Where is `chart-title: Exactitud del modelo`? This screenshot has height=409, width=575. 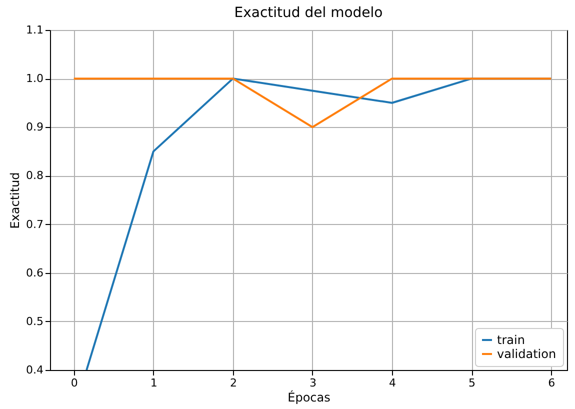 chart-title: Exactitud del modelo is located at coordinates (308, 13).